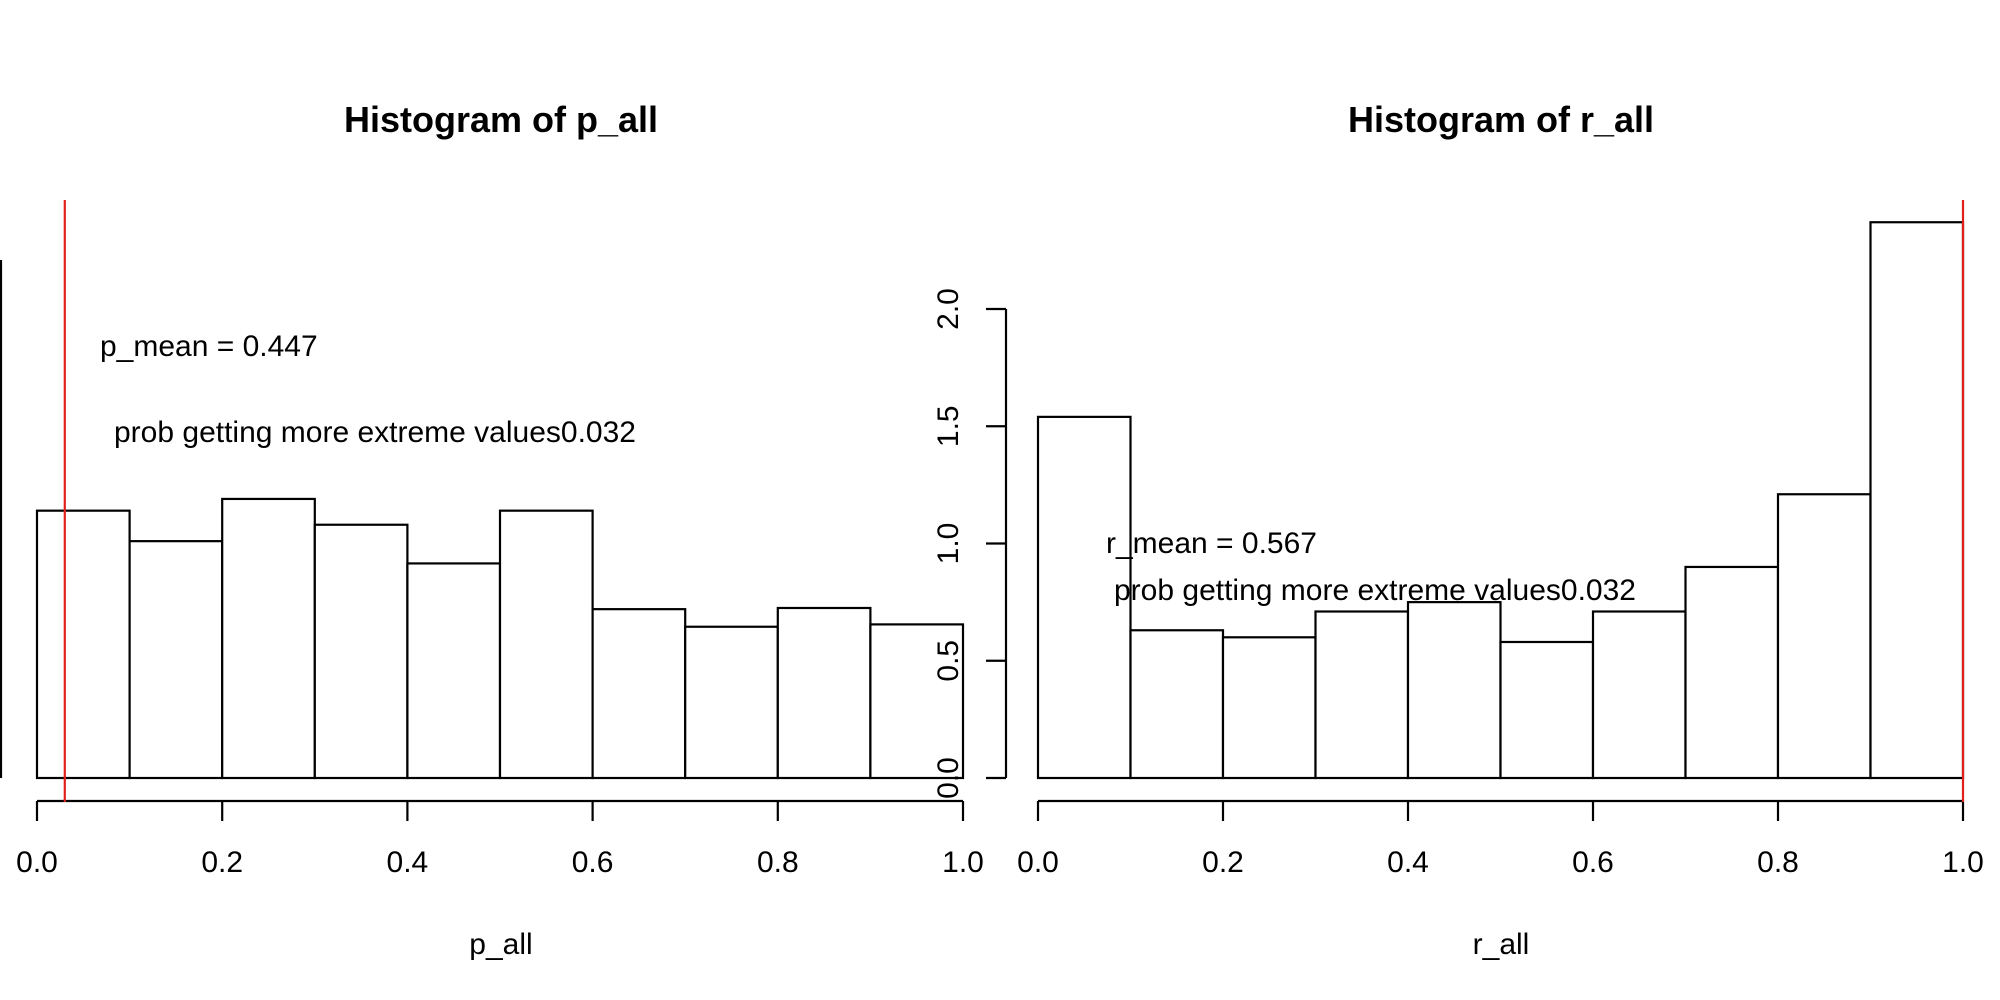 This screenshot has width=2000, height=1000. I want to click on annotation-p-prob-extreme: prob getting more extreme values0.032, so click(375, 432).